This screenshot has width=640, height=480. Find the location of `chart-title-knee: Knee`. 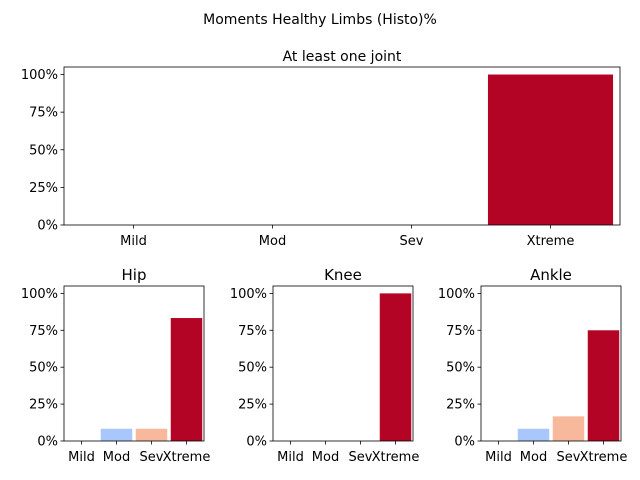

chart-title-knee: Knee is located at coordinates (343, 275).